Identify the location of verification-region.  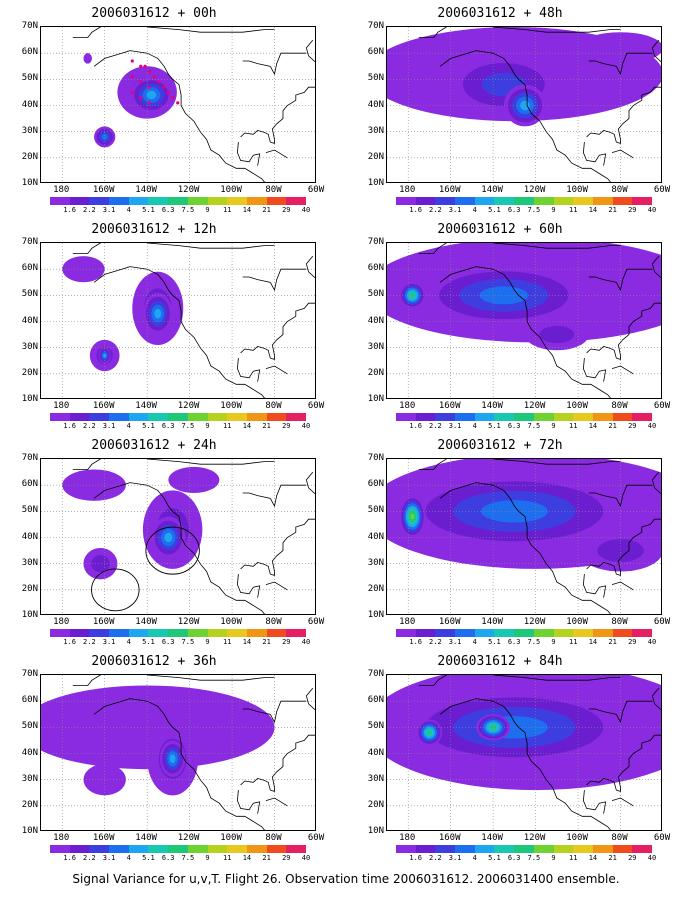
(172, 550).